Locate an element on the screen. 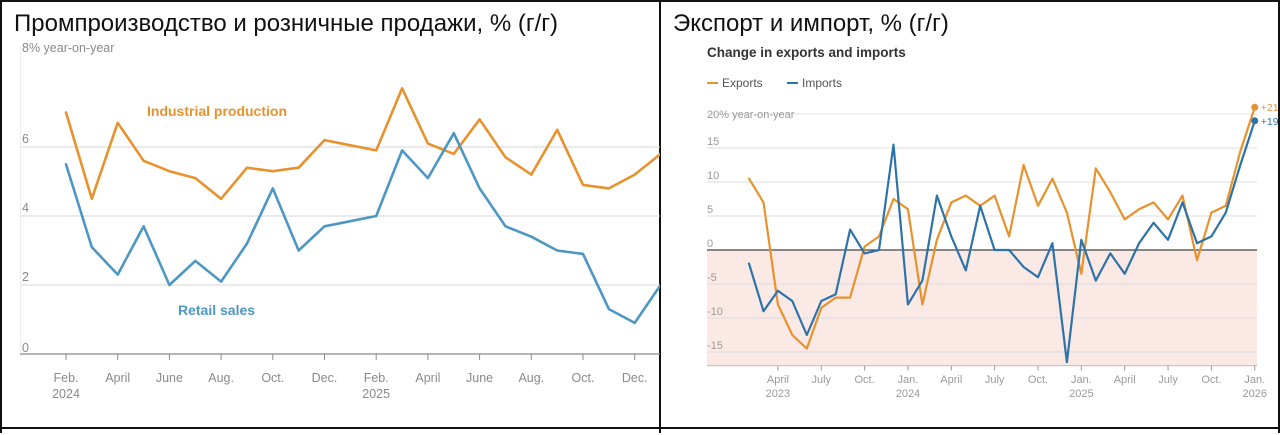 The image size is (1280, 435). y-tick-label: 6 is located at coordinates (25, 139).